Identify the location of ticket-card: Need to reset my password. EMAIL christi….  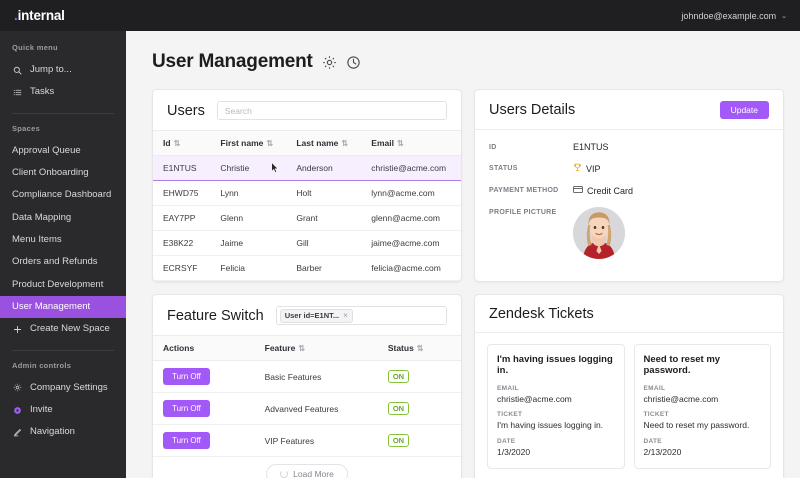
(702, 406).